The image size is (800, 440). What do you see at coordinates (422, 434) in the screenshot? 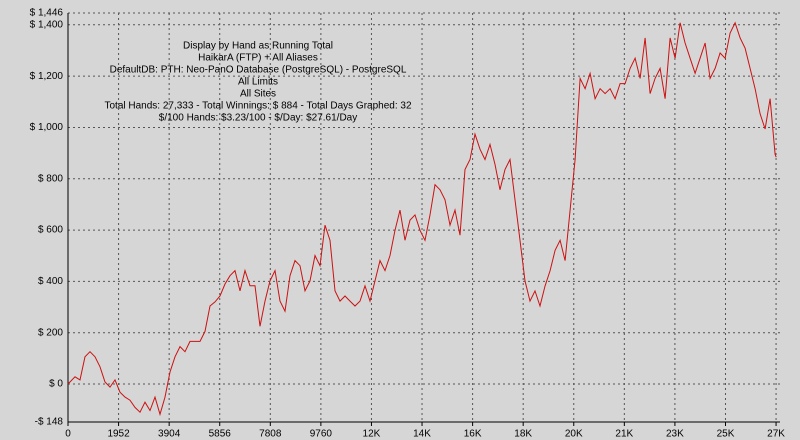
I see `x-tick-label: 14K` at bounding box center [422, 434].